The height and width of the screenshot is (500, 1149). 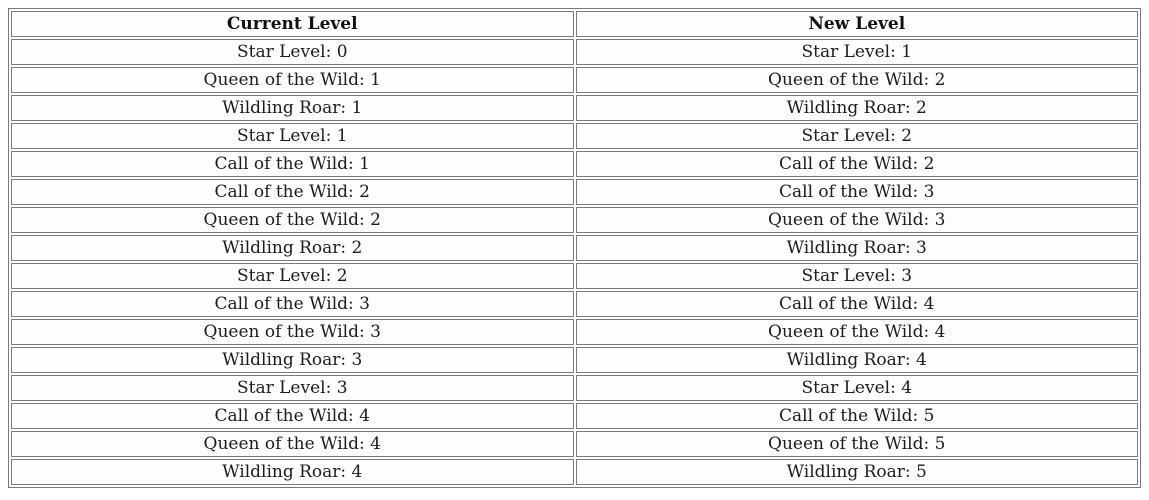 I want to click on table-cell: Star Level: 0, so click(x=292, y=52).